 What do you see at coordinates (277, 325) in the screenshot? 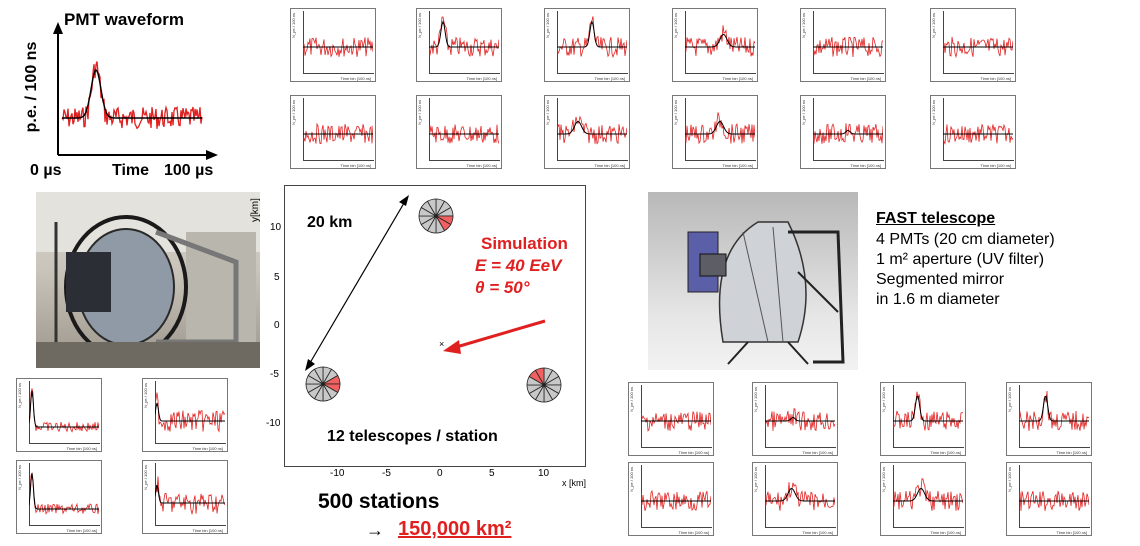
I see `map-ytick-0: 0` at bounding box center [277, 325].